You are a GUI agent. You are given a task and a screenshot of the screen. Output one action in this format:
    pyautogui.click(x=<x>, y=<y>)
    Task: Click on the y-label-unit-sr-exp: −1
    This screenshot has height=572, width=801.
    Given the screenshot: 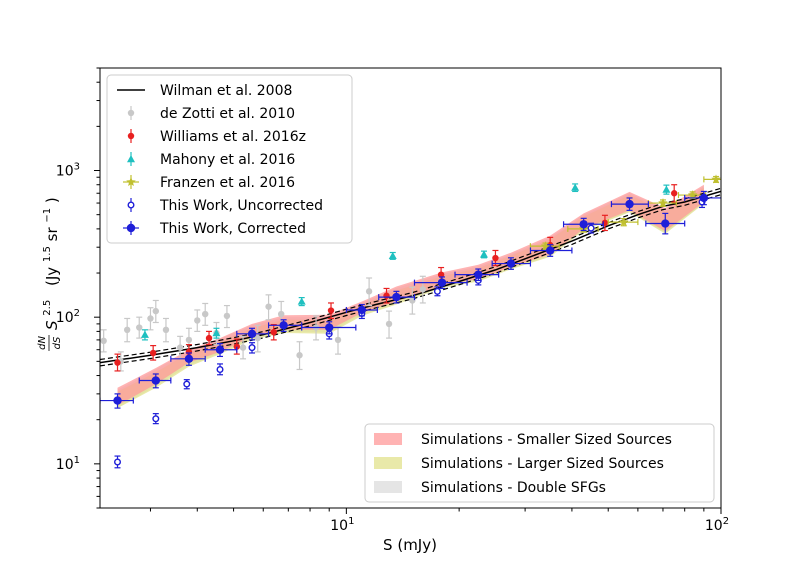 What is the action you would take?
    pyautogui.click(x=47, y=215)
    